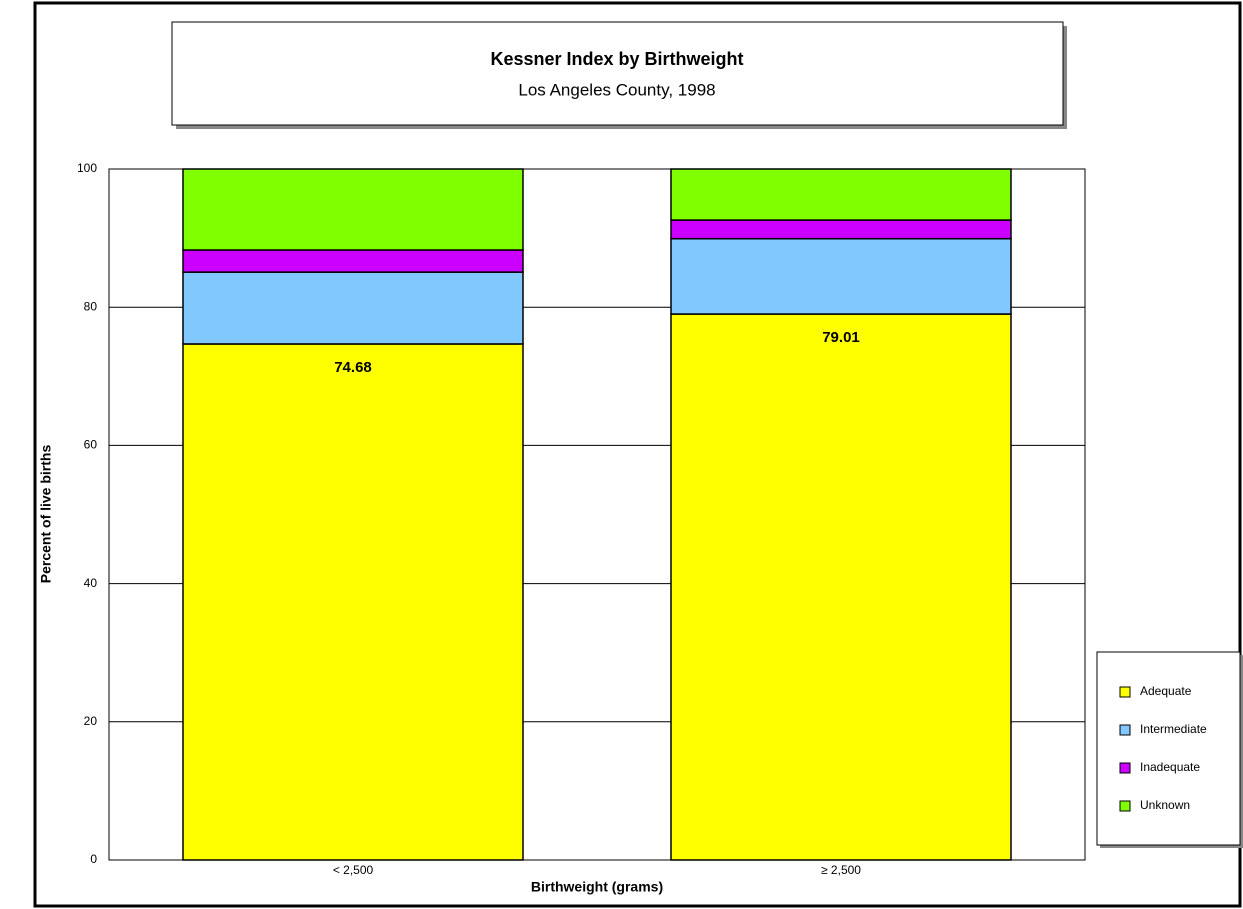  I want to click on y-tick-label: 60, so click(91, 445).